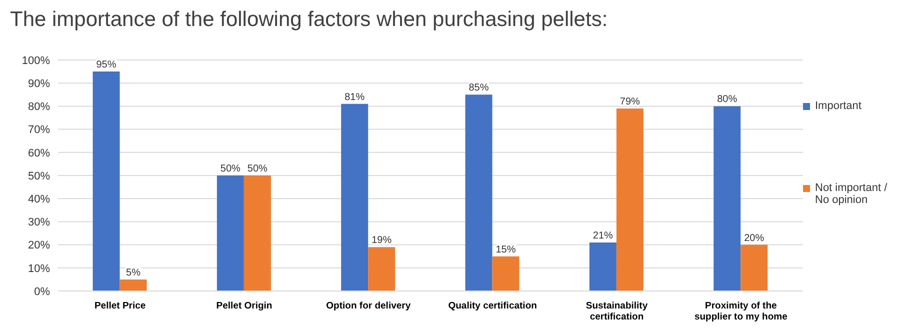  Describe the element at coordinates (42, 292) in the screenshot. I see `y-tick-label: 0%` at that location.